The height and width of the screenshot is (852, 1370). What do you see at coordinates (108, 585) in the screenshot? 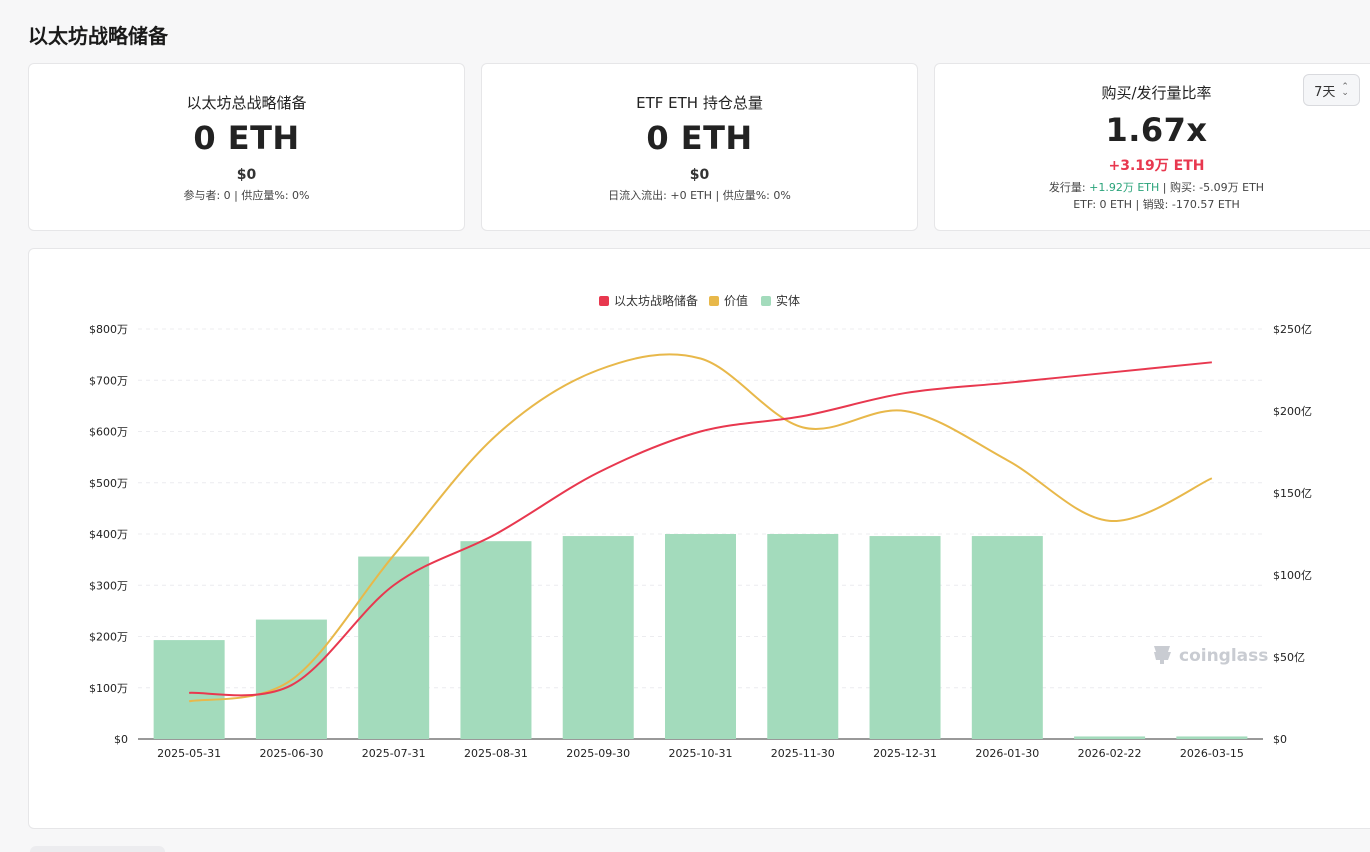
I see `y-left-tick-label: $300万` at bounding box center [108, 585].